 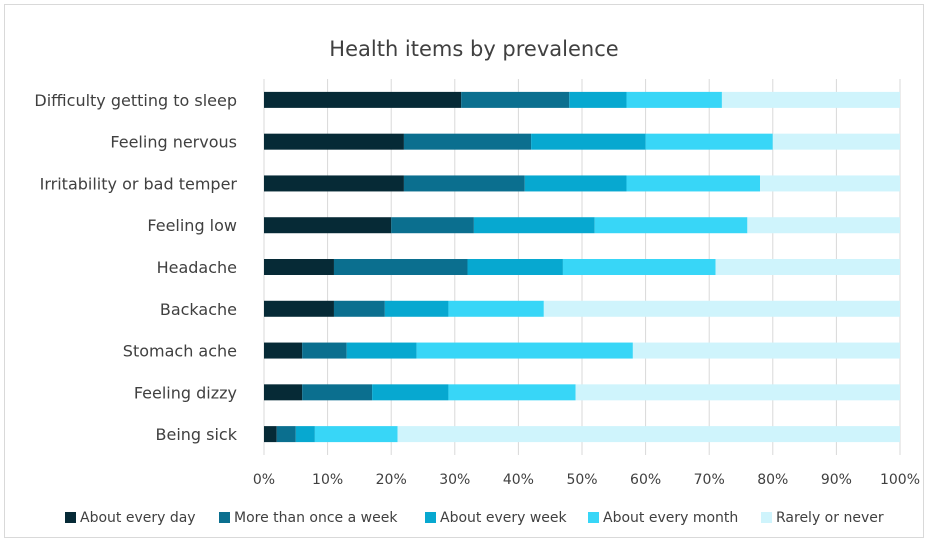 I want to click on category-label: Headache, so click(x=197, y=267).